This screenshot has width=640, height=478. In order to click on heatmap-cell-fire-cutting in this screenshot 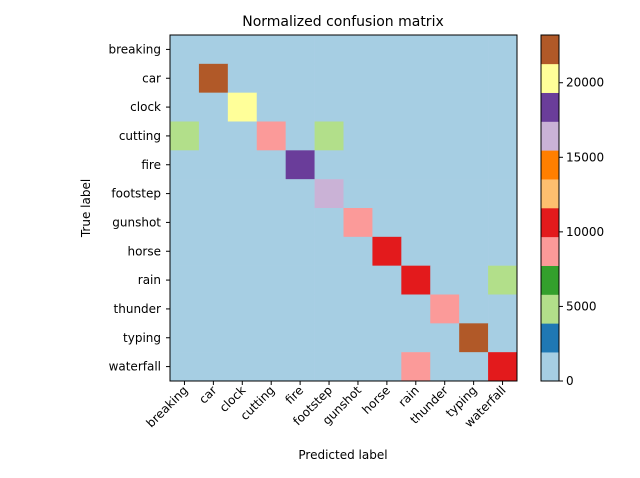, I will do `click(271, 165)`.